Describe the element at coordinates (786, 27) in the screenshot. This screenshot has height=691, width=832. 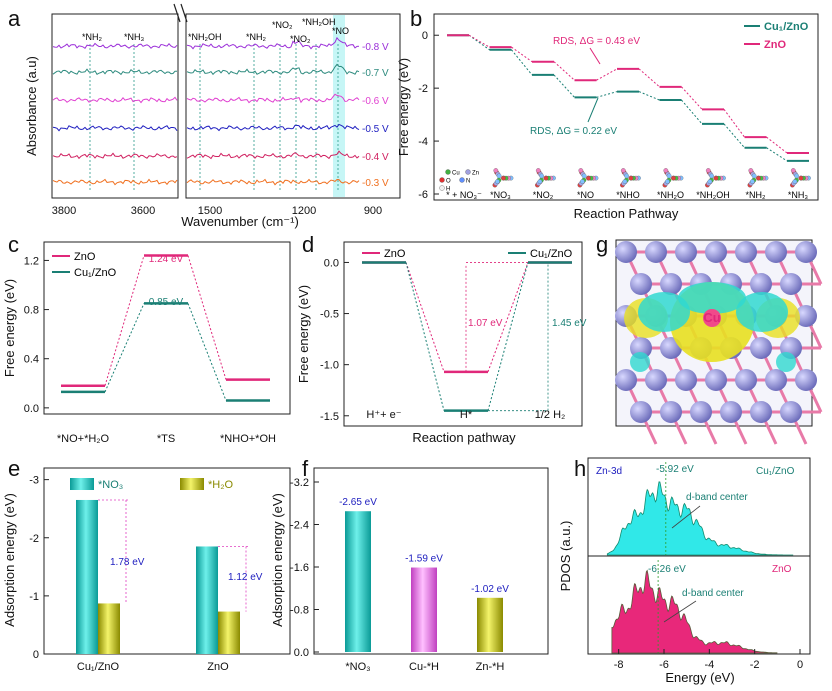
I see `b-legend-cu: Cu₁/ZnO` at that location.